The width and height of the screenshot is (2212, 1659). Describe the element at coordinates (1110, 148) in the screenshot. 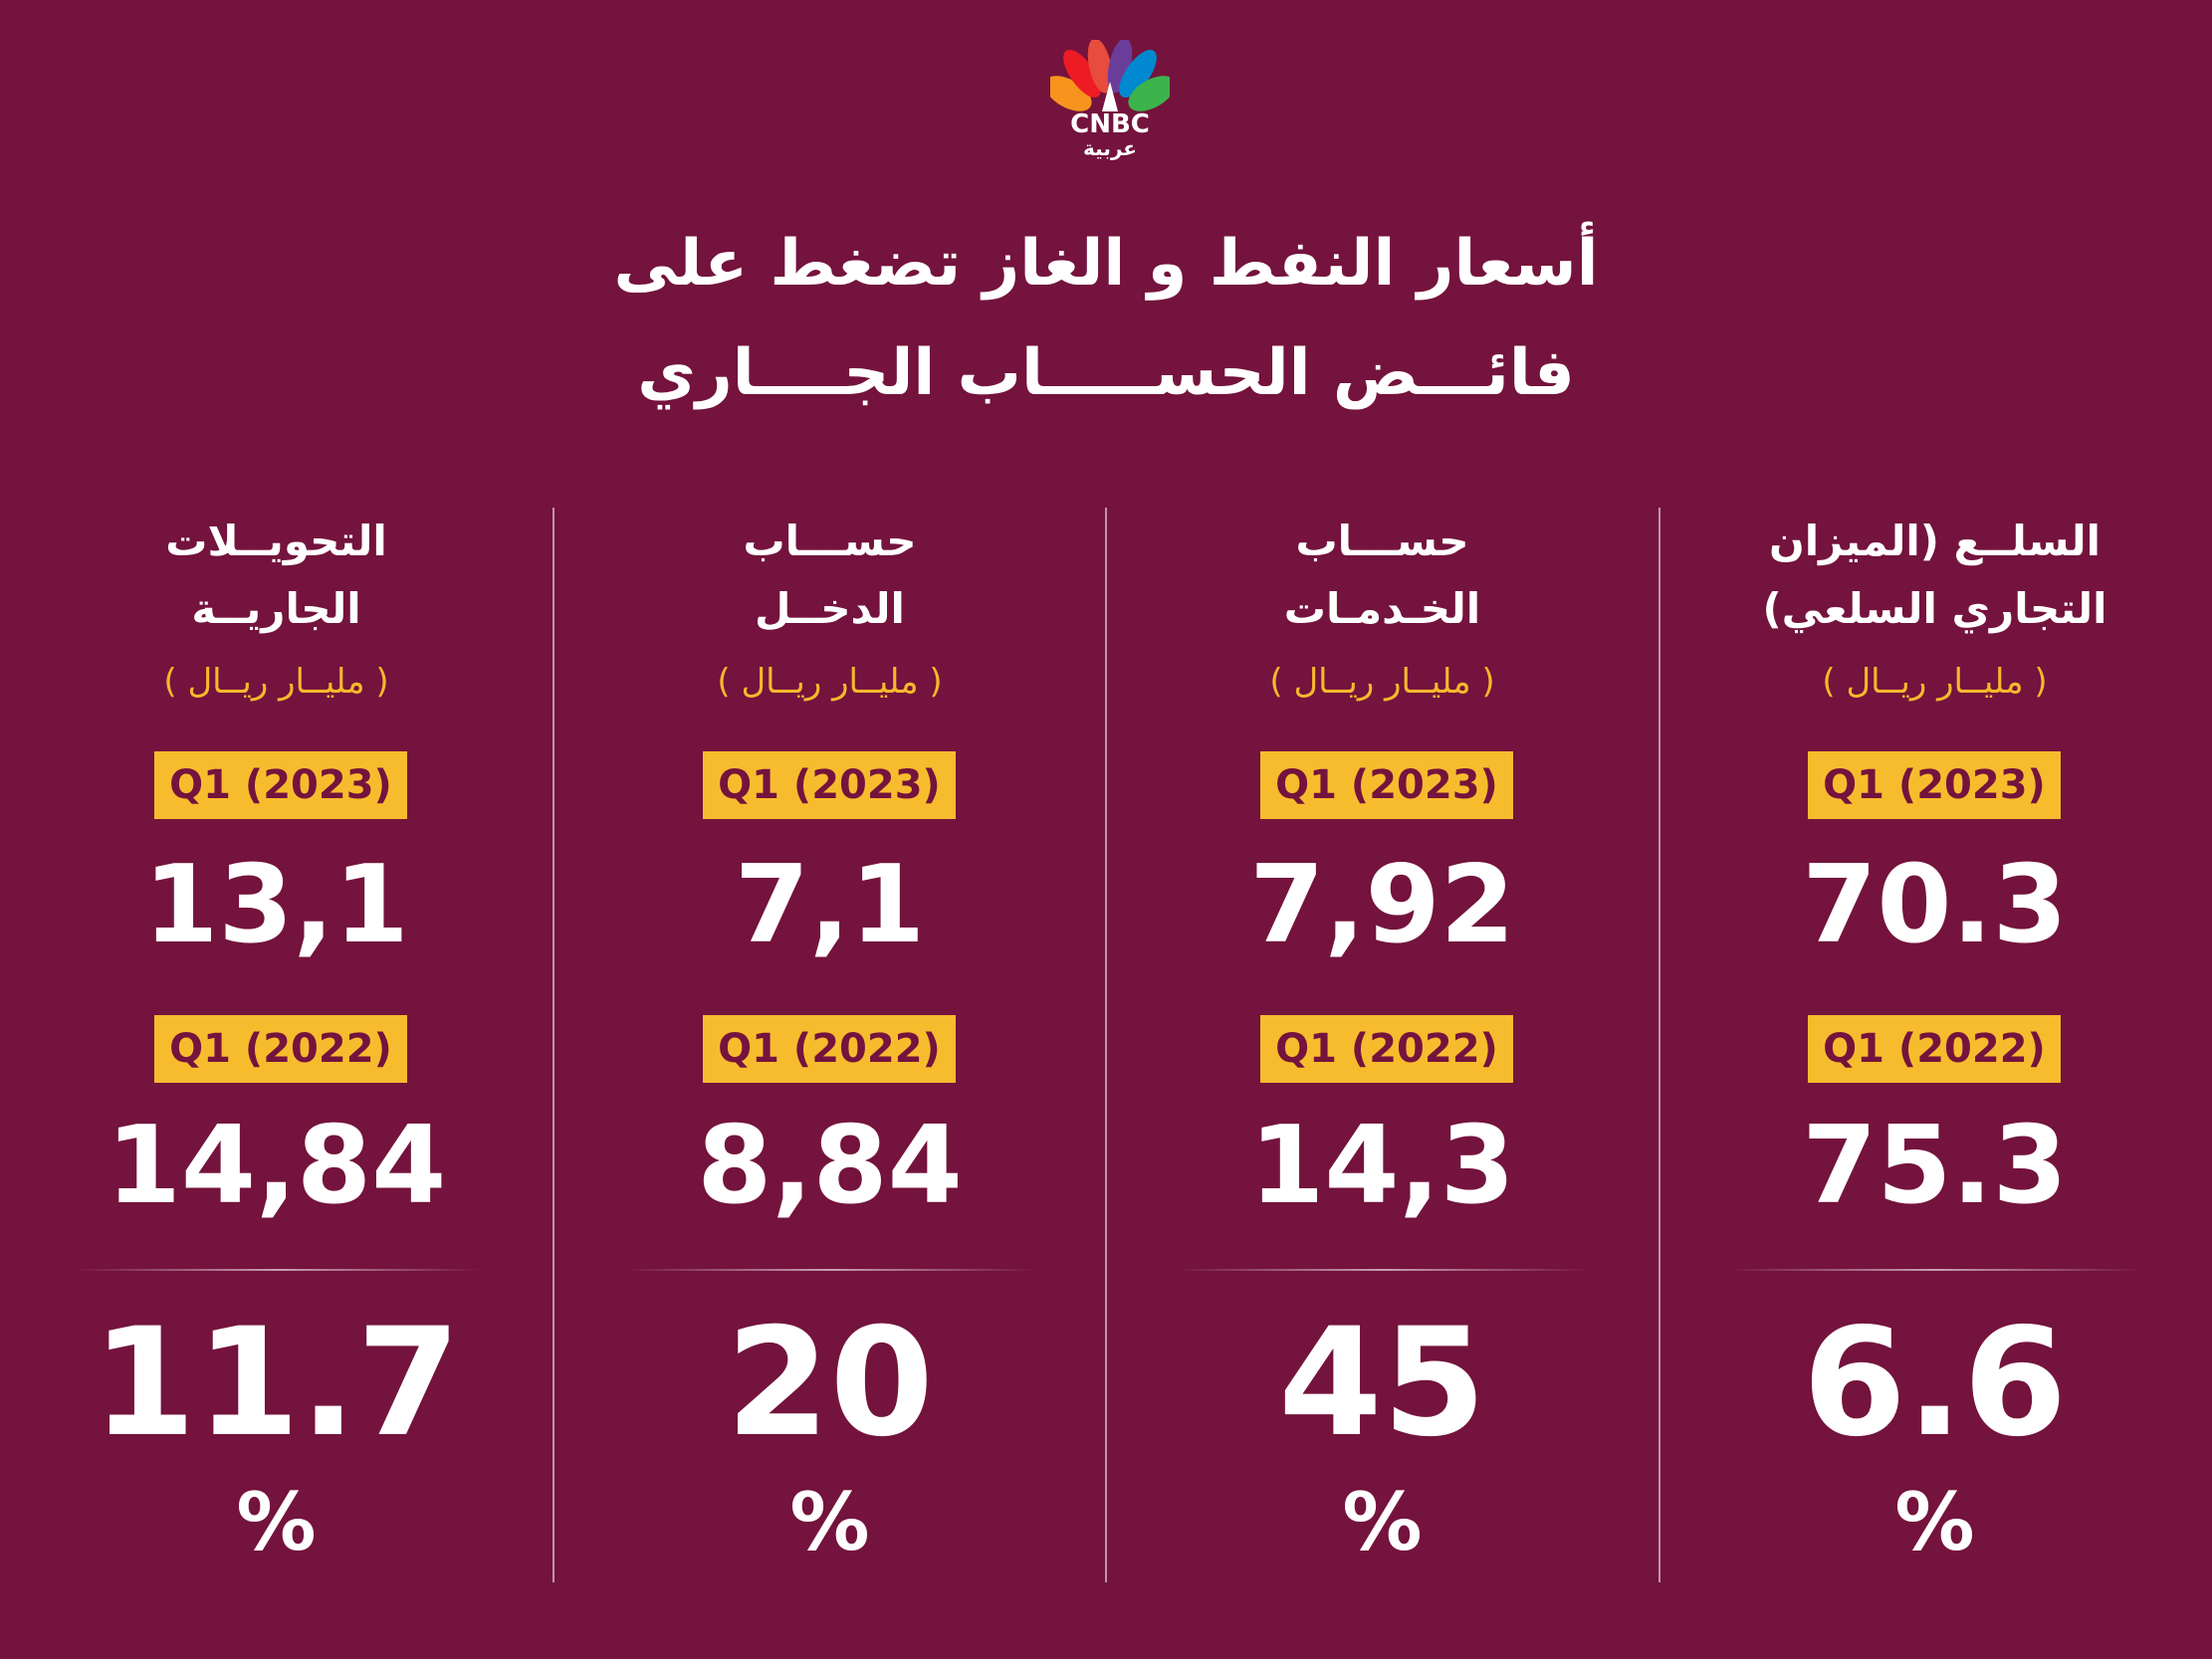

I see `logo-brand-arabic: عربية` at that location.